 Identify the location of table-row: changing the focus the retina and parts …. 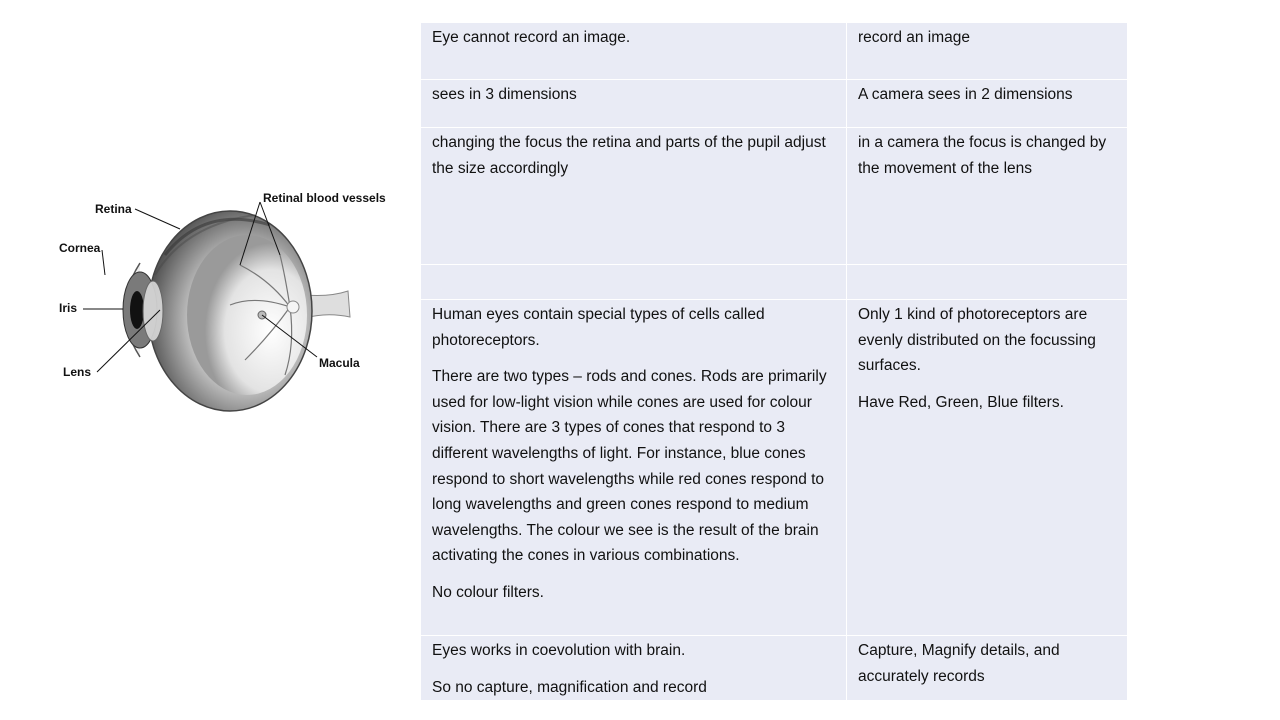
(774, 196).